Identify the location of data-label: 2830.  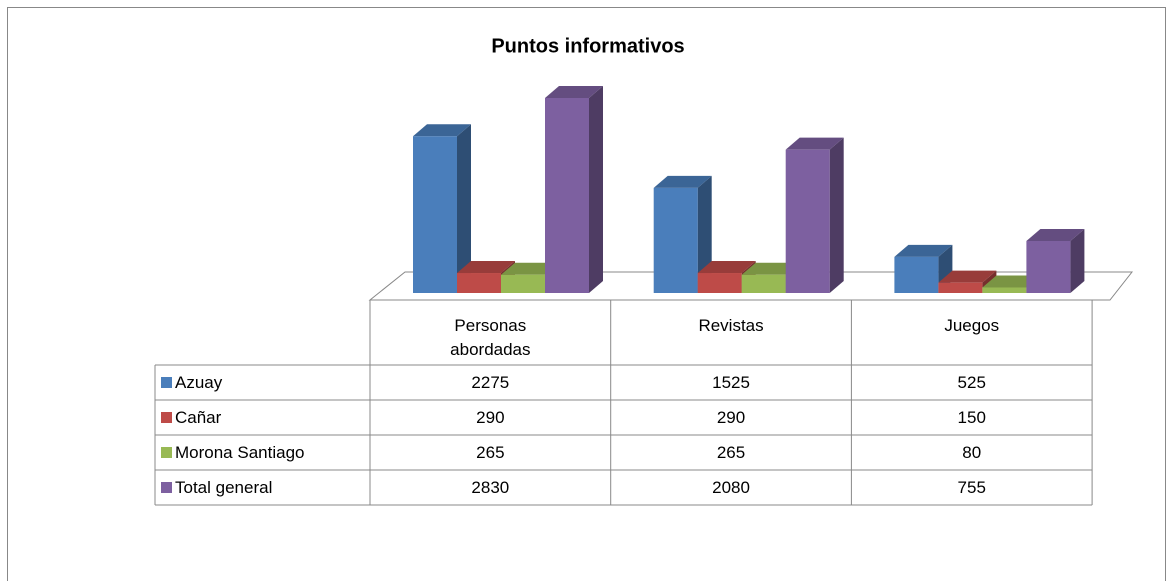
(490, 487).